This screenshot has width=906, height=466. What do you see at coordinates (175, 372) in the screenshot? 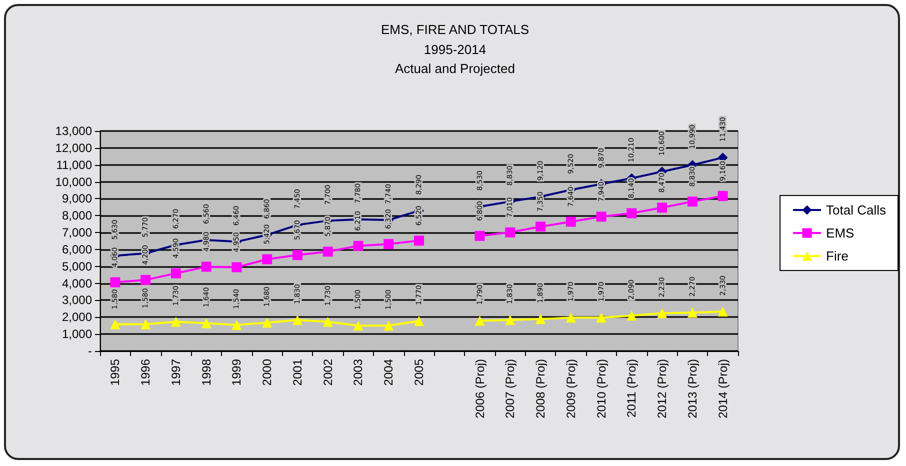
I see `x-tick-label: 1997` at bounding box center [175, 372].